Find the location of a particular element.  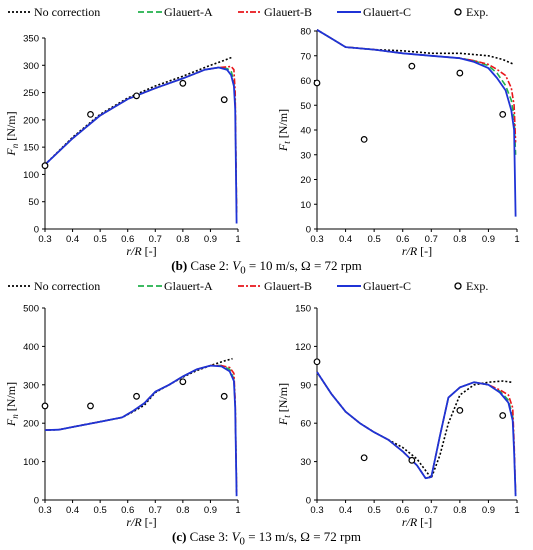

case2-ft-ytick-label-2: 20 is located at coordinates (305, 180).